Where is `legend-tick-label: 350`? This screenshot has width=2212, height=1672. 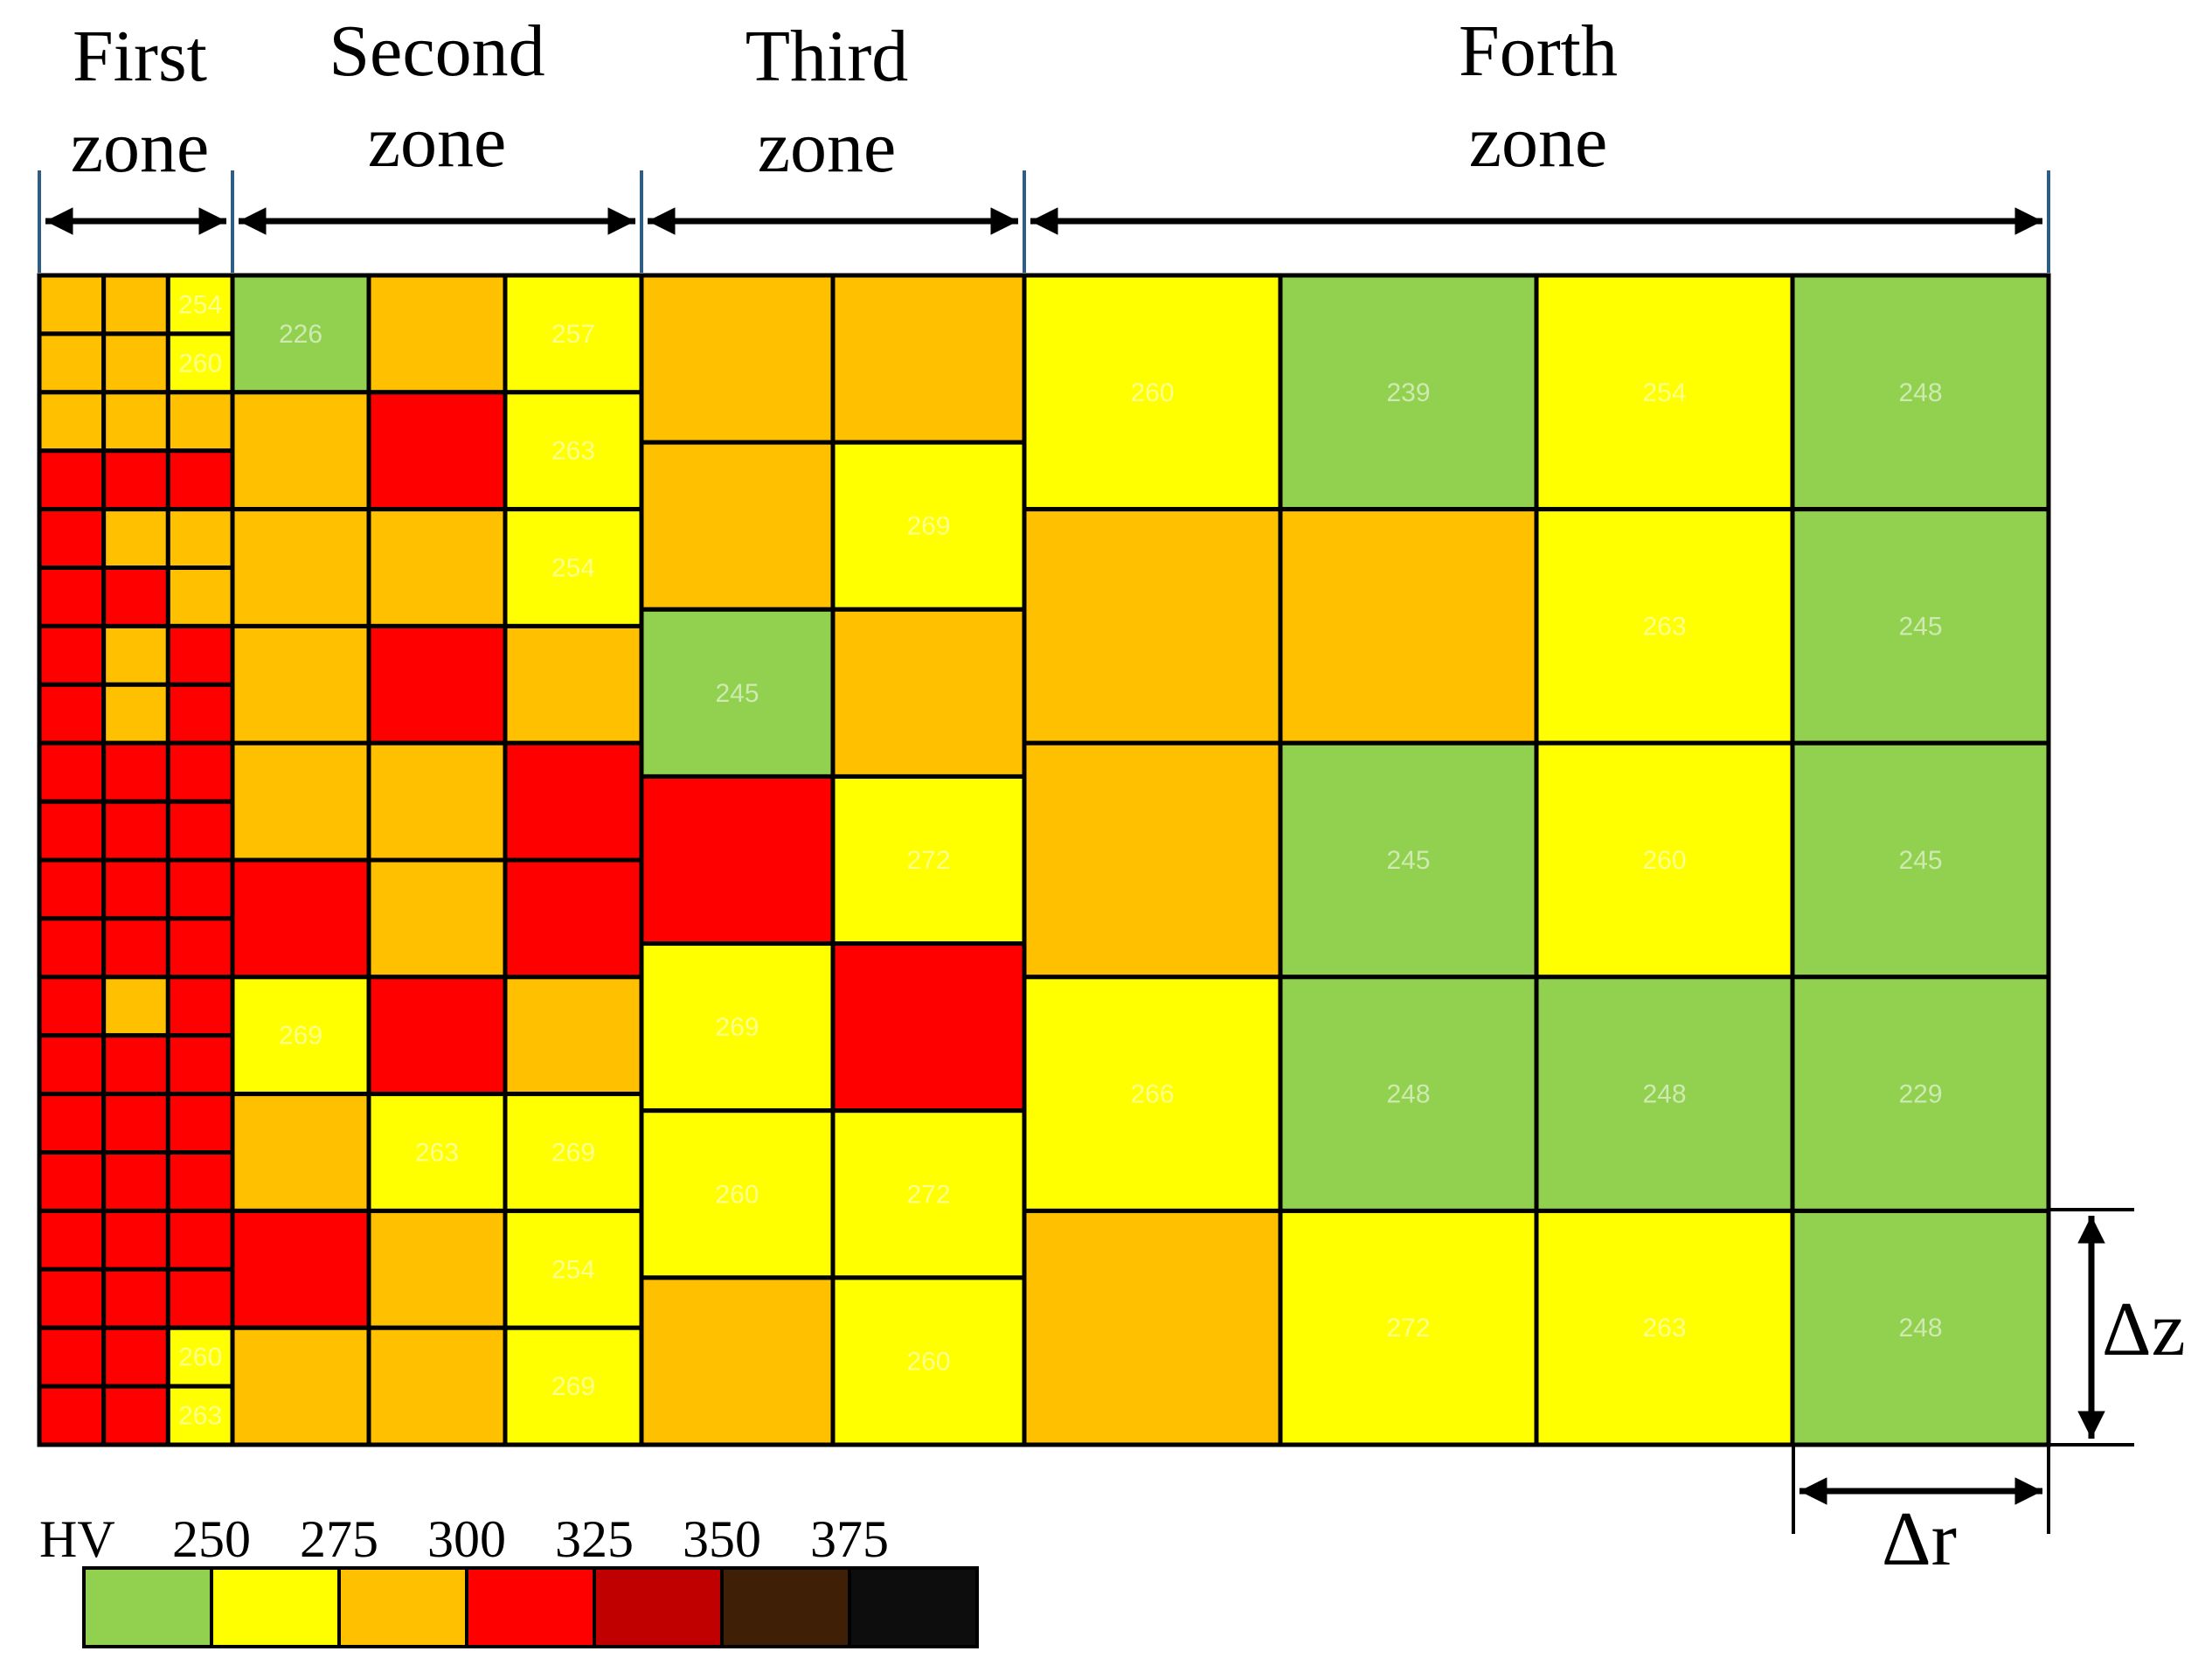
legend-tick-label: 350 is located at coordinates (722, 1539).